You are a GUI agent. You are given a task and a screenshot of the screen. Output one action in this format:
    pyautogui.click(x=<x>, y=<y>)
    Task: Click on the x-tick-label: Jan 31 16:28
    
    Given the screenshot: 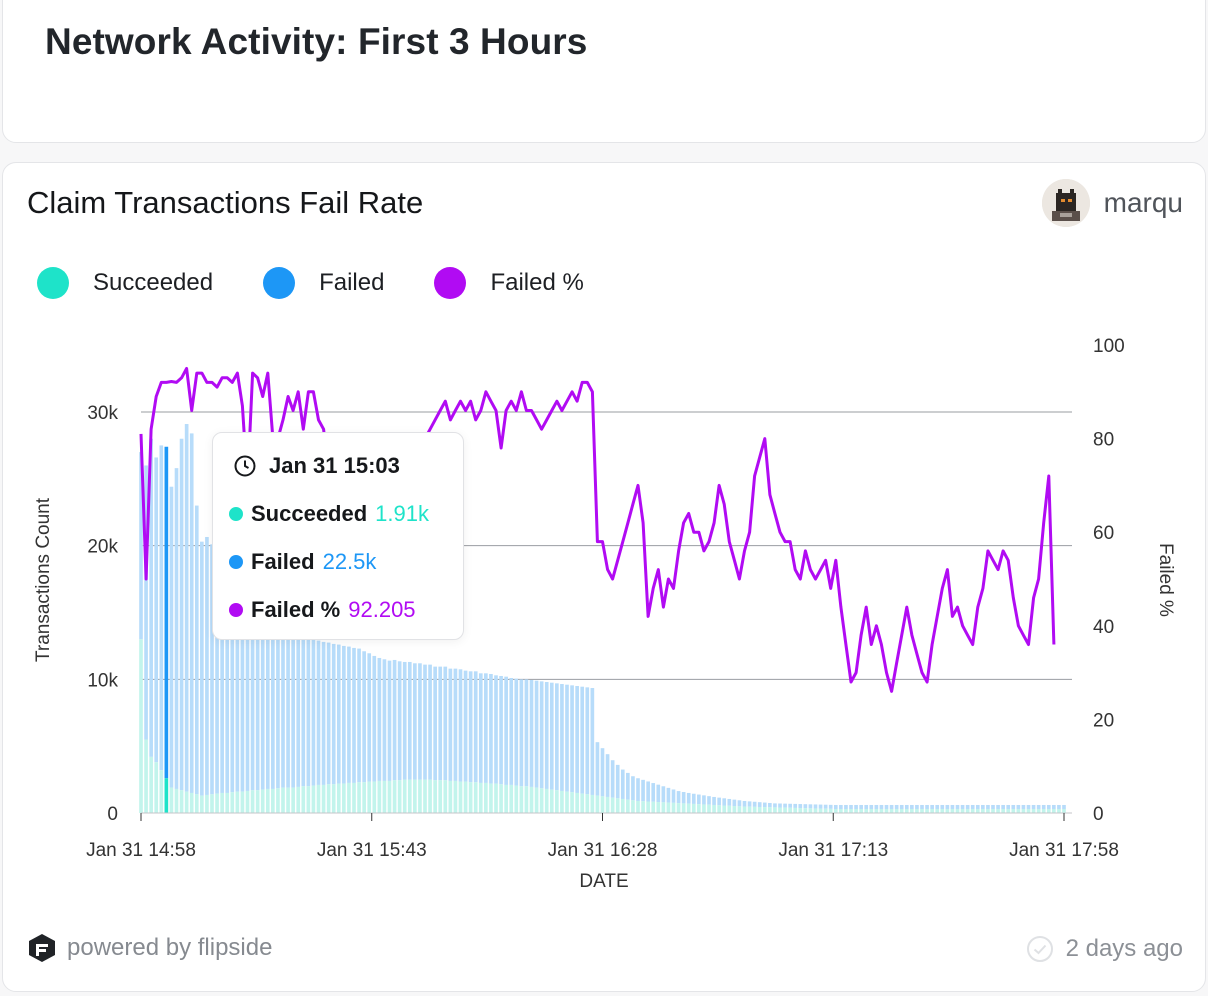 What is the action you would take?
    pyautogui.click(x=603, y=850)
    